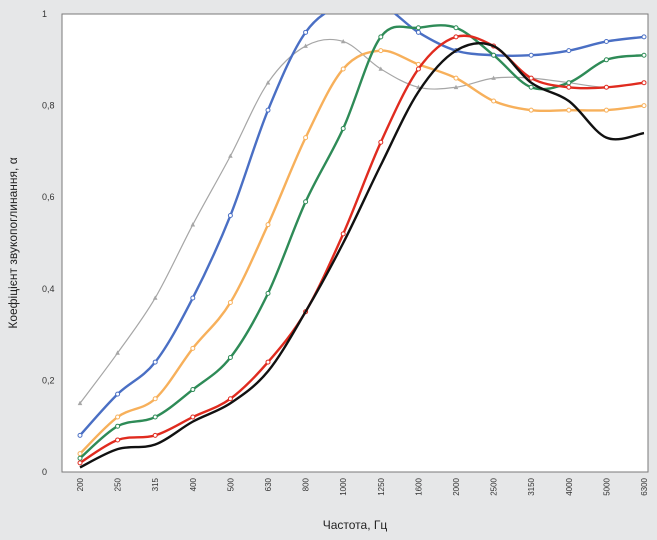  What do you see at coordinates (193, 484) in the screenshot?
I see `x-tick-label: 400` at bounding box center [193, 484].